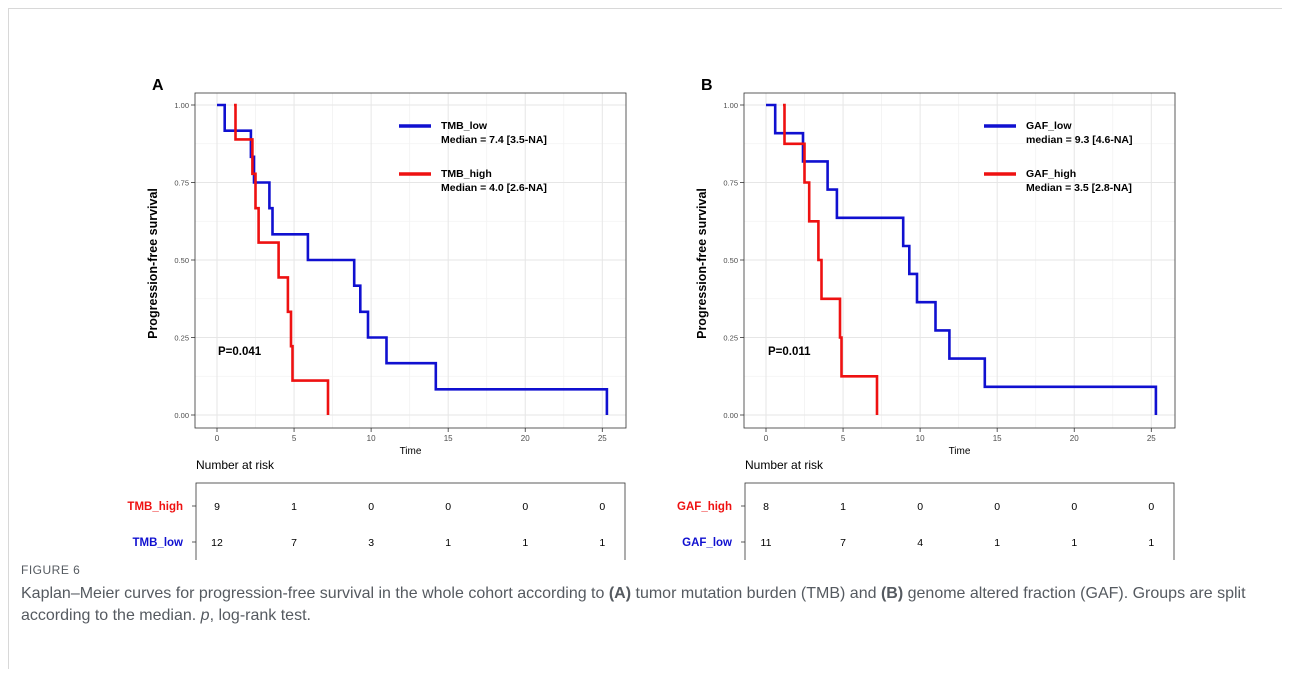 This screenshot has height=677, width=1290. What do you see at coordinates (789, 352) in the screenshot?
I see `p-value: P=0.011` at bounding box center [789, 352].